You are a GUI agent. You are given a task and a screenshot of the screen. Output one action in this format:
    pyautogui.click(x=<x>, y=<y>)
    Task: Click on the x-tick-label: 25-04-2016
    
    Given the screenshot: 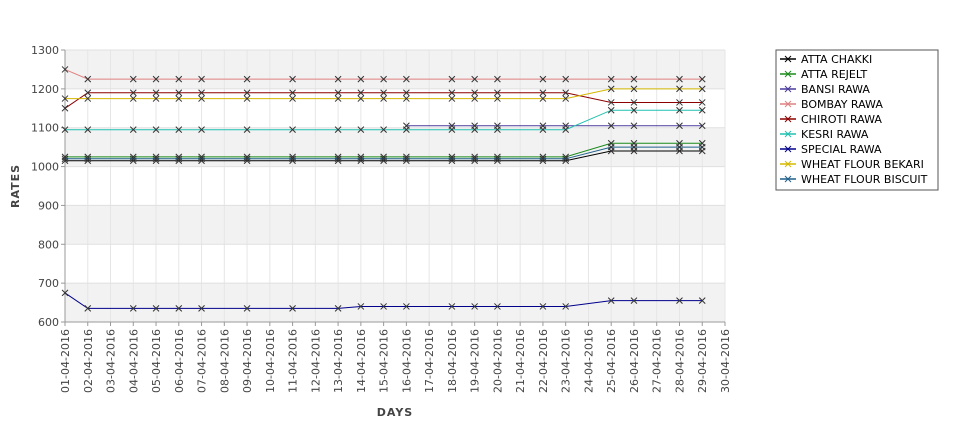 What is the action you would take?
    pyautogui.click(x=611, y=361)
    